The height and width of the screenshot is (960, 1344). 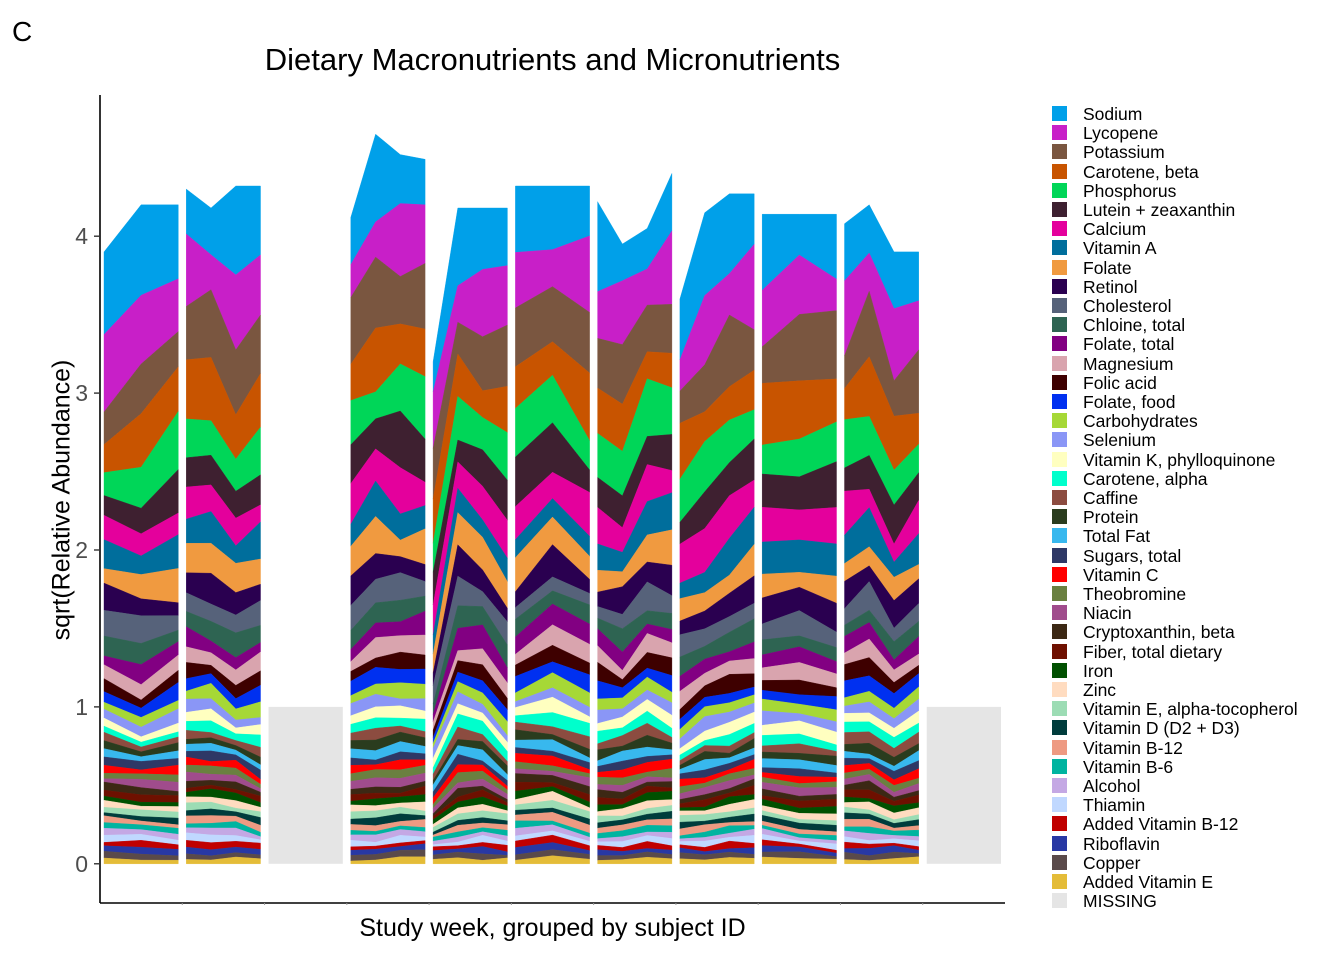 What do you see at coordinates (1197, 843) in the screenshot?
I see `legend-item: Riboflavin` at bounding box center [1197, 843].